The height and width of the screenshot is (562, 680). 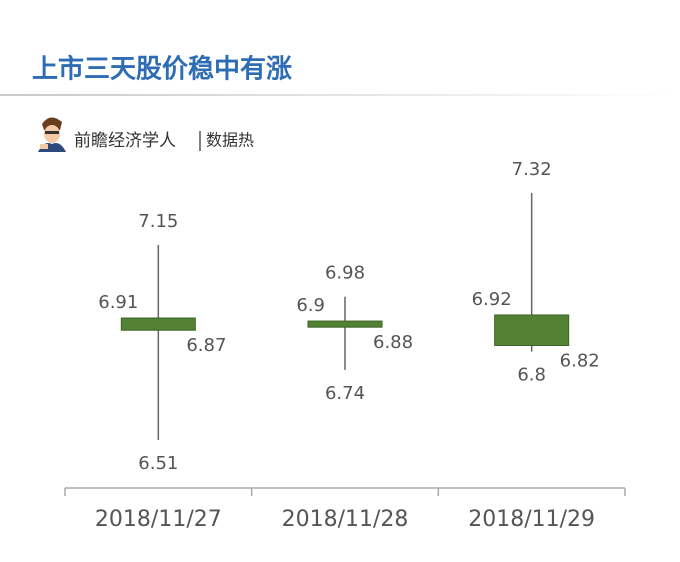 What do you see at coordinates (162, 69) in the screenshot?
I see `chart-title: 上市三天股价稳中有涨` at bounding box center [162, 69].